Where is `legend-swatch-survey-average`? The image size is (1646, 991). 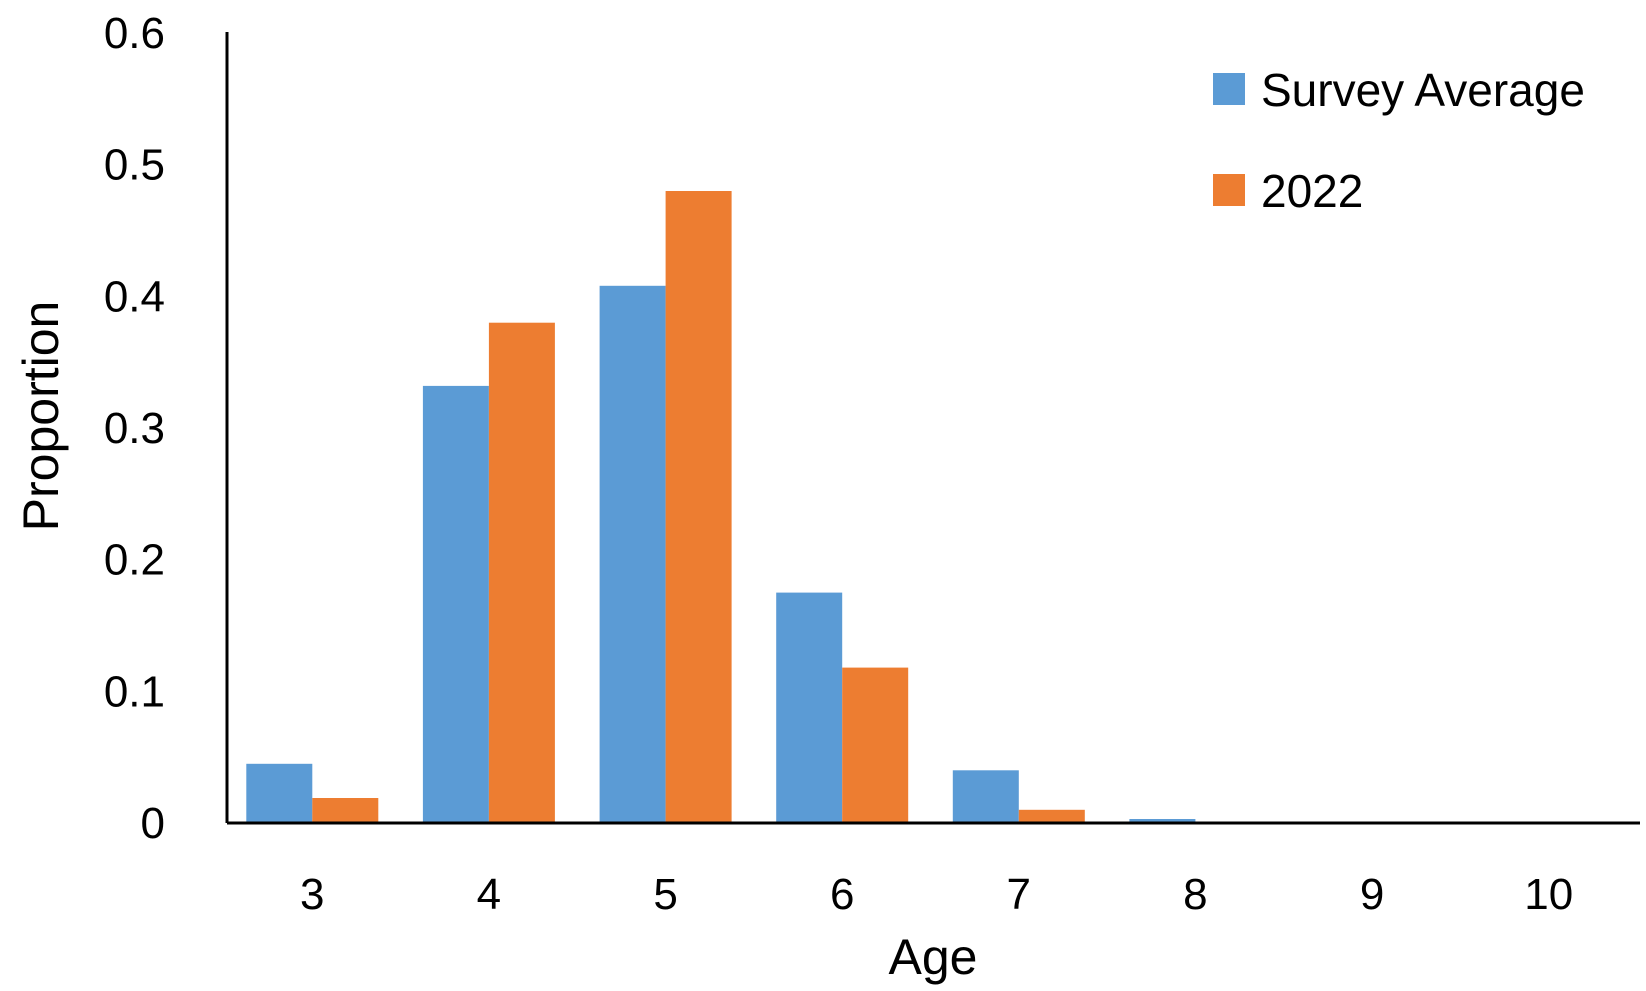 legend-swatch-survey-average is located at coordinates (1229, 89).